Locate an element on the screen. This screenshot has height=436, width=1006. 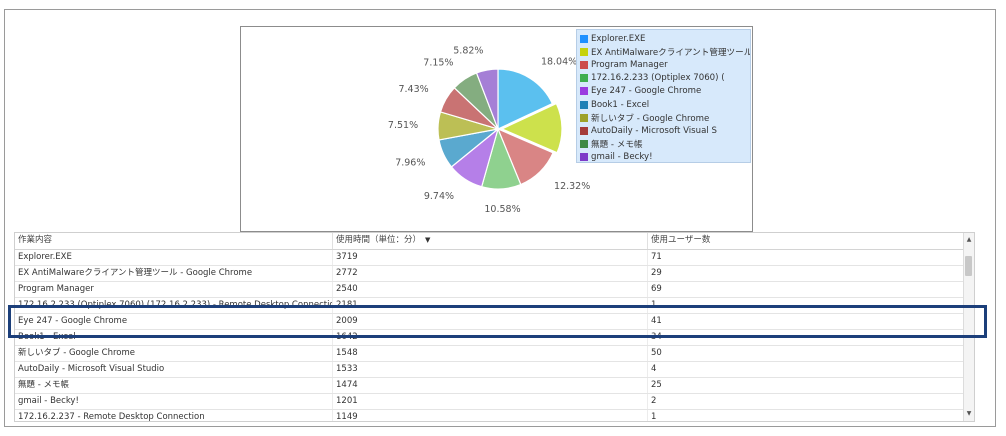
cell-users: 2 is located at coordinates (806, 401).